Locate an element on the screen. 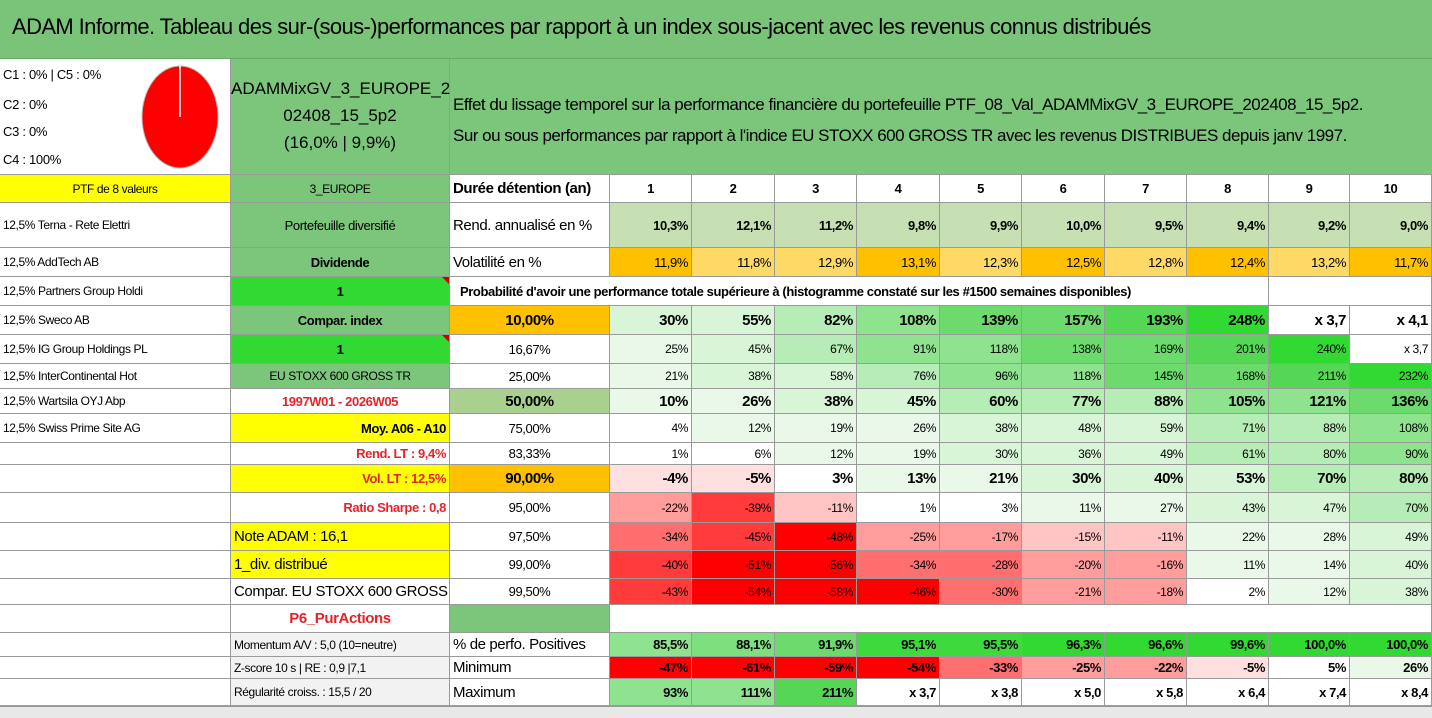  div-distrib-label: 1_div. distribué is located at coordinates (340, 565).